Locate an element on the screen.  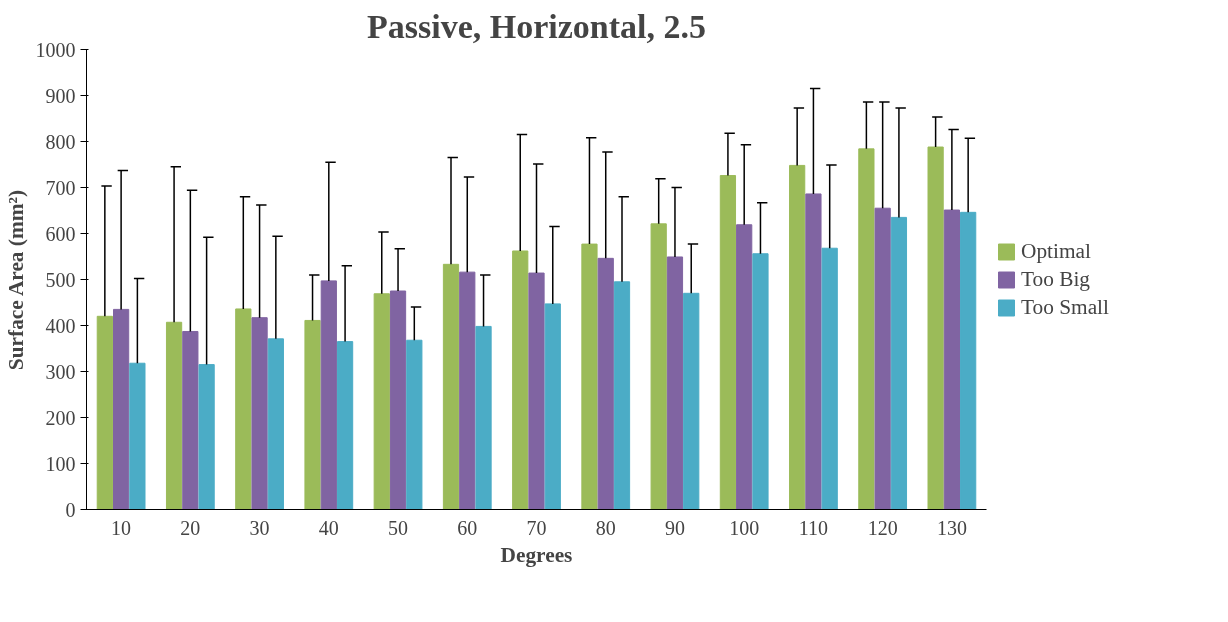
x-tick-label: 60 is located at coordinates (467, 527).